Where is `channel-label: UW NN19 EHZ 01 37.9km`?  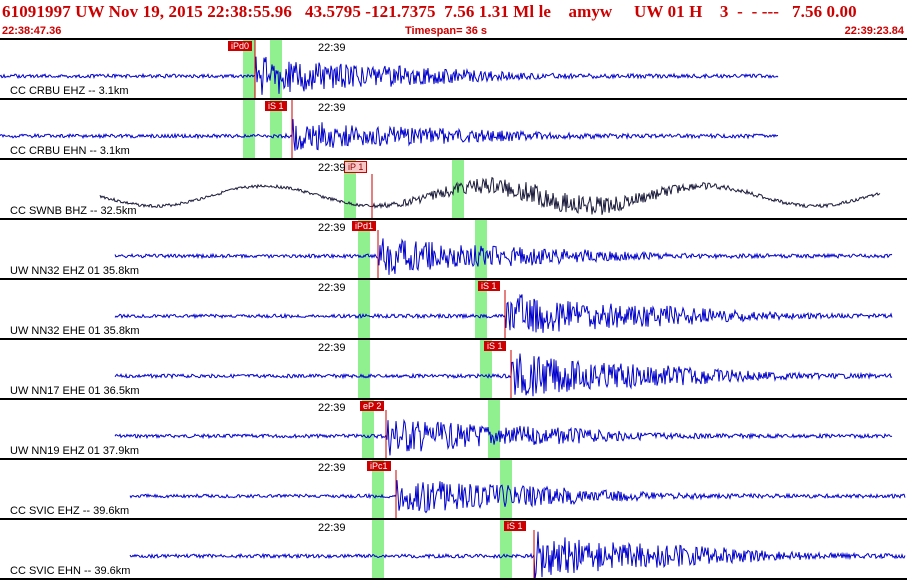 channel-label: UW NN19 EHZ 01 37.9km is located at coordinates (74, 451).